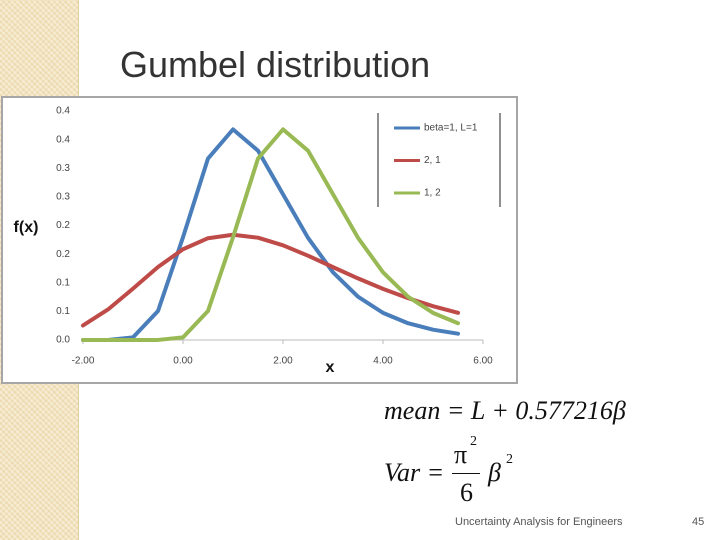  I want to click on footer: Uncertainty Analysis for Engineers, so click(539, 522).